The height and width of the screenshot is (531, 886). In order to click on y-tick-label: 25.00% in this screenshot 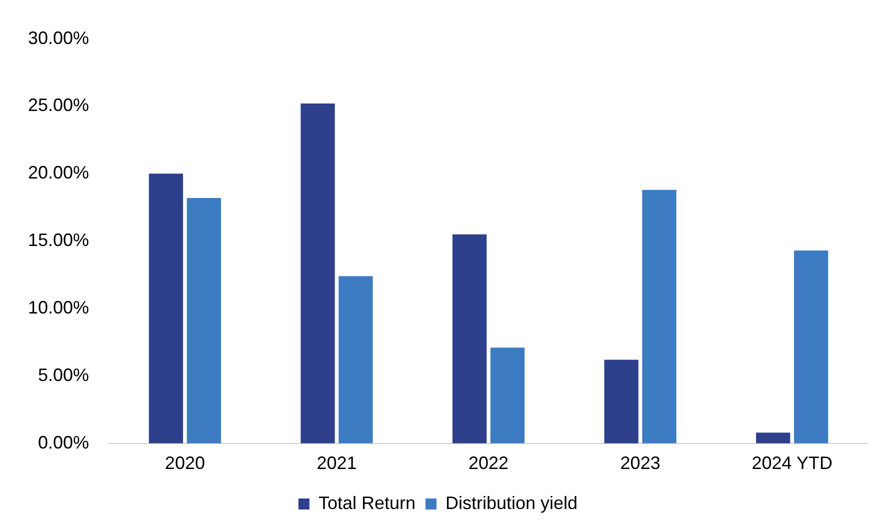, I will do `click(59, 105)`.